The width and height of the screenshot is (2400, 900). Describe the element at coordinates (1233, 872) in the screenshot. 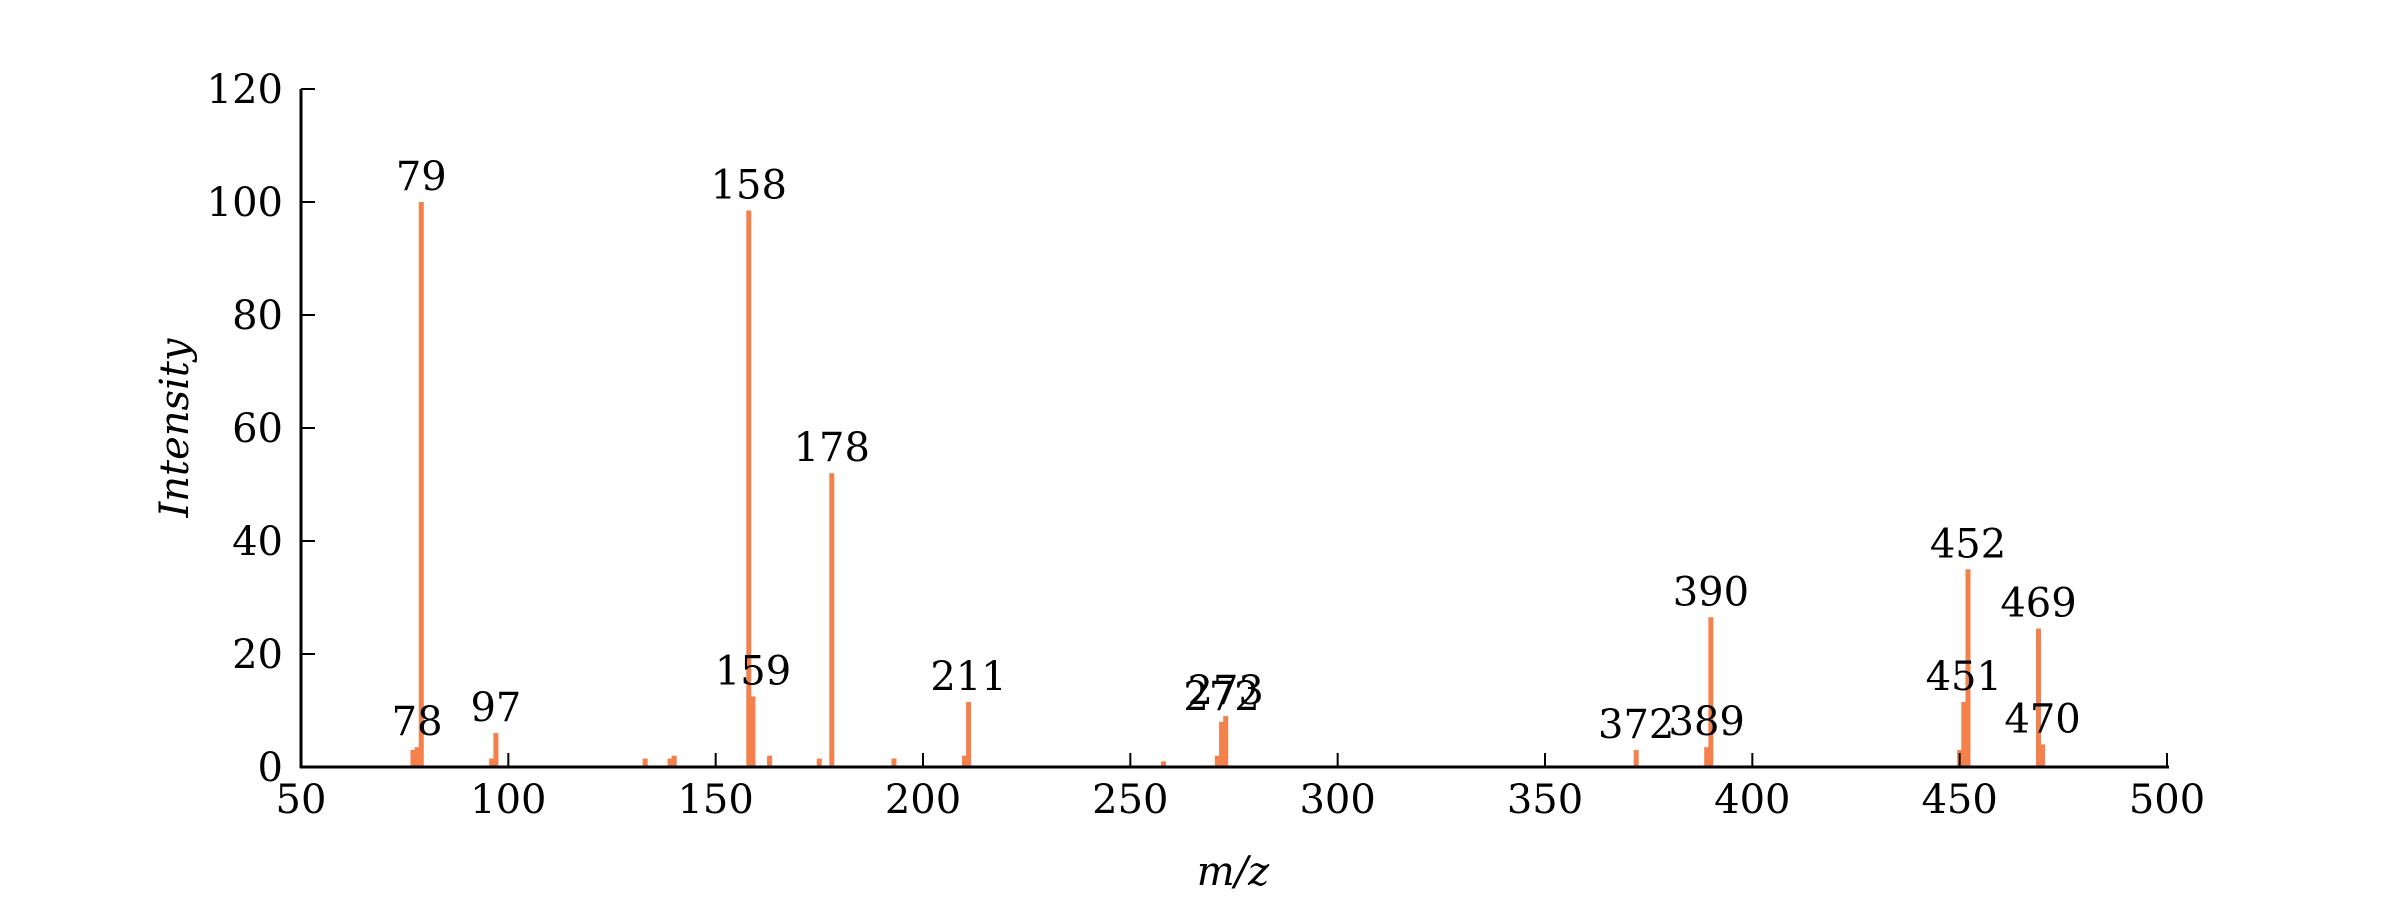

I see `x-axis-title: m/z` at that location.